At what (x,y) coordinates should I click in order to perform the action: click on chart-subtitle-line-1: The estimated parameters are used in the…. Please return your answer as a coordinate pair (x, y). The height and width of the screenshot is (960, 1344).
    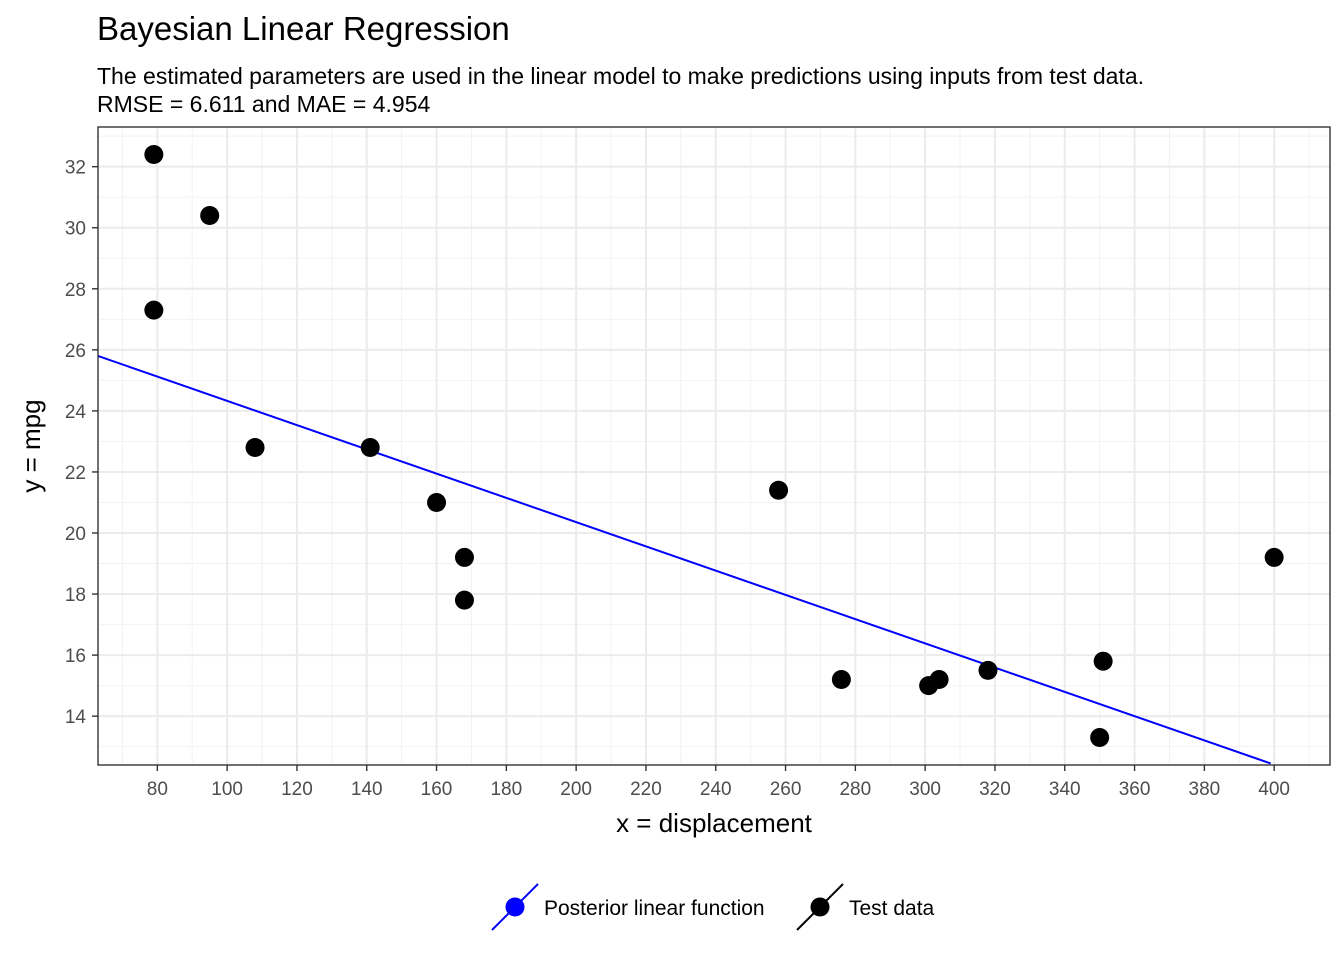
    Looking at the image, I should click on (620, 76).